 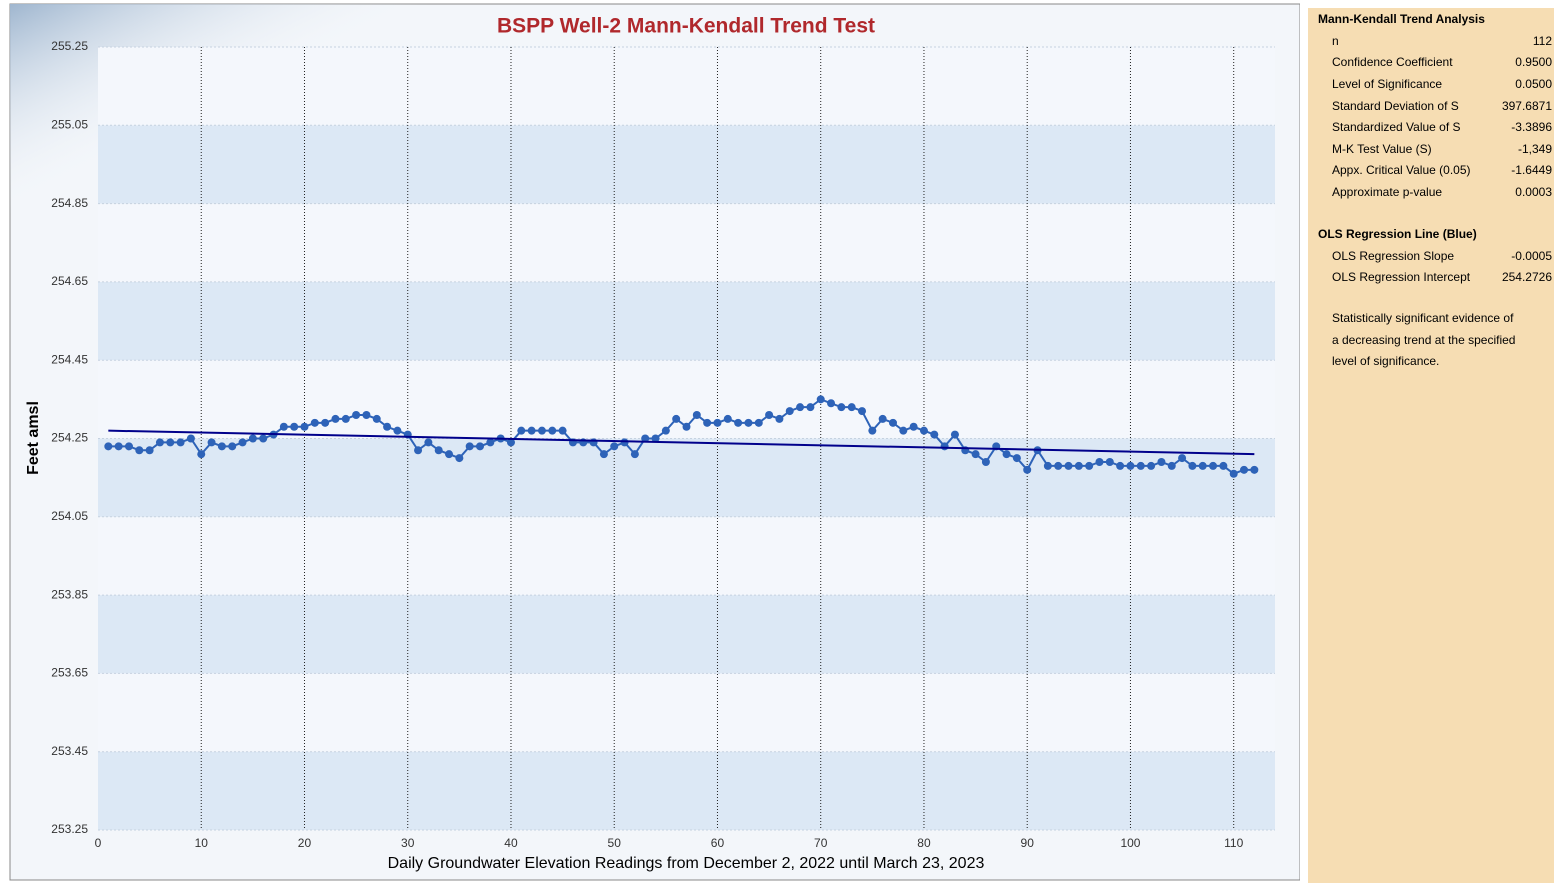 What do you see at coordinates (511, 843) in the screenshot?
I see `x-tick-label: 40` at bounding box center [511, 843].